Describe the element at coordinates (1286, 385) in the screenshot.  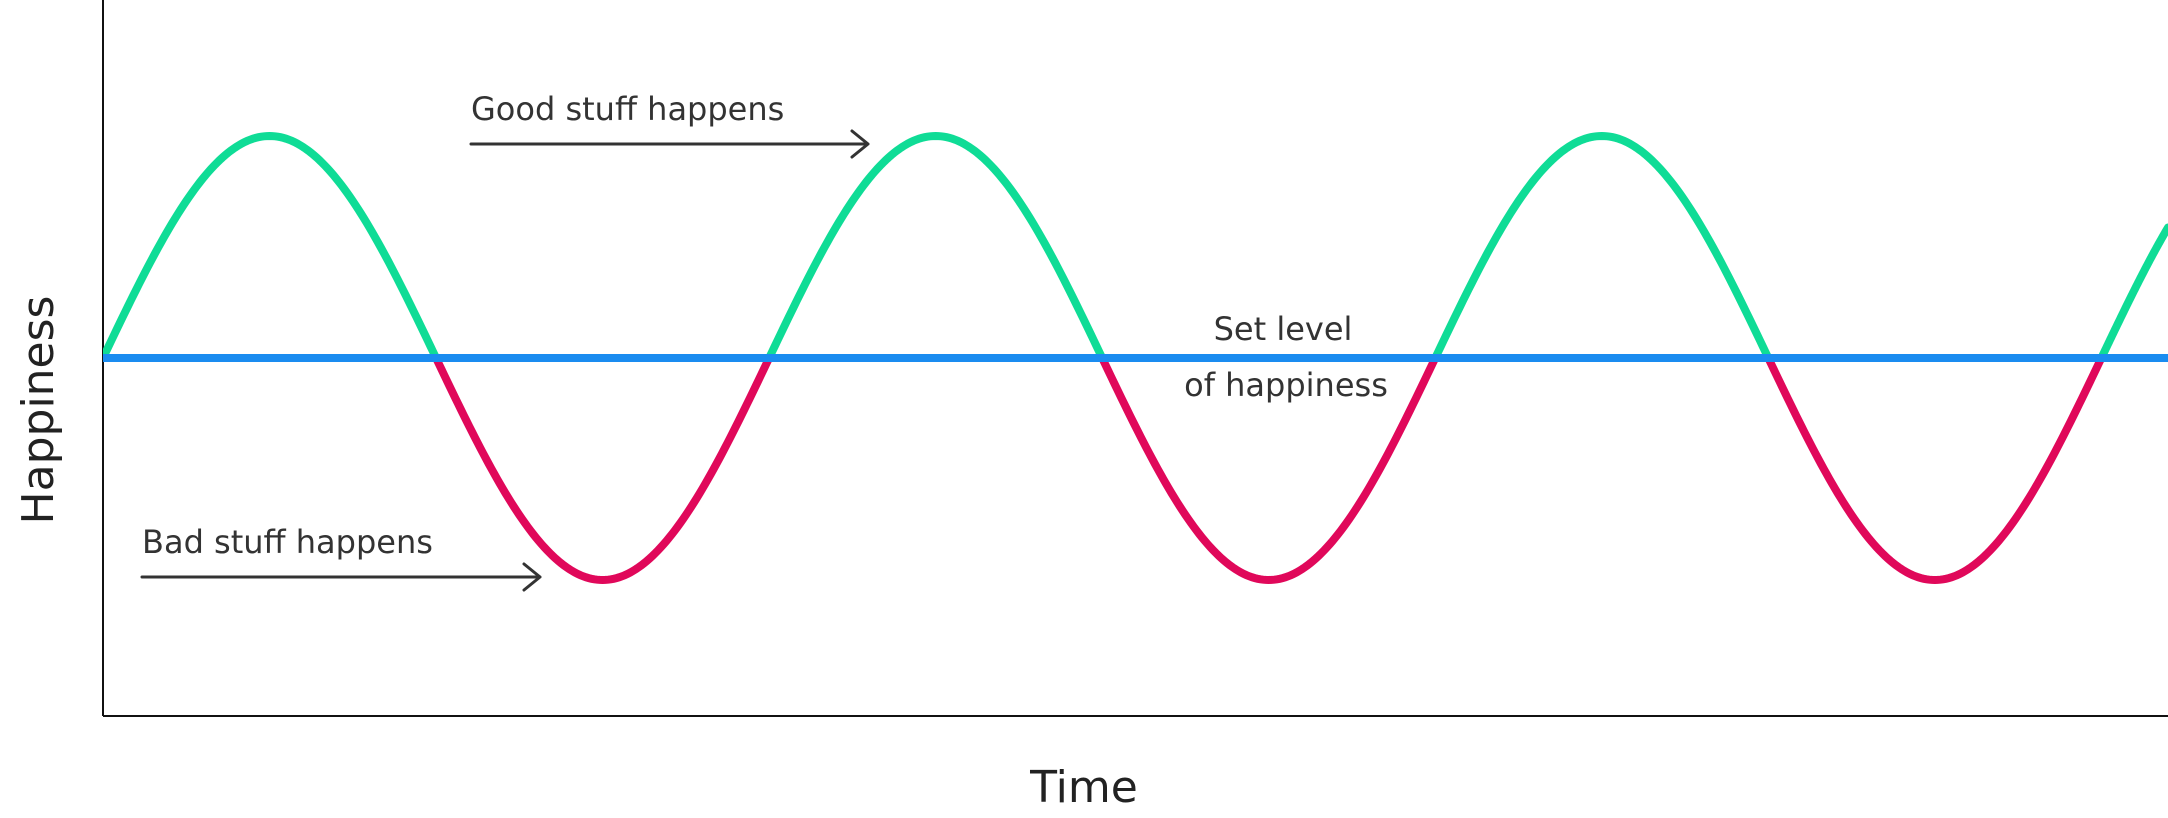
I see `set-level-label-line2: of happiness` at that location.